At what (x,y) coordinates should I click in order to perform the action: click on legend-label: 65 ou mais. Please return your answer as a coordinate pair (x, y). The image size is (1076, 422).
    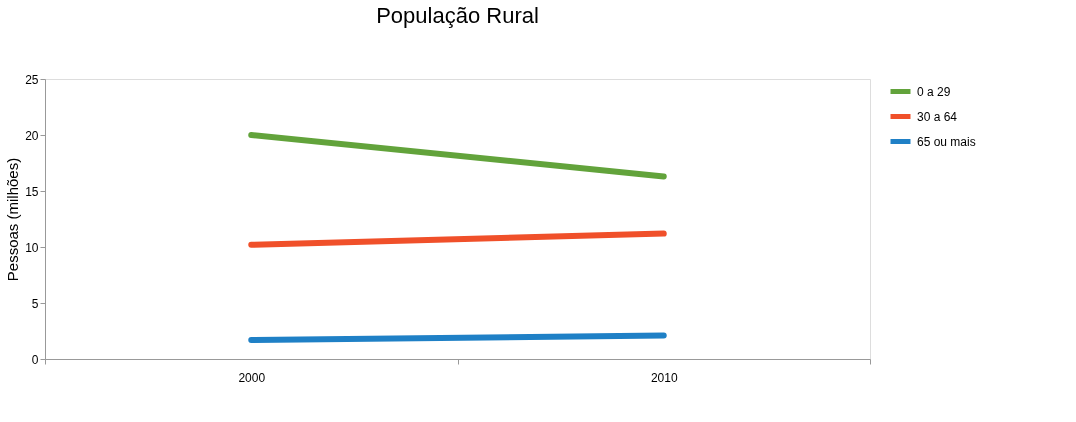
    Looking at the image, I should click on (946, 141).